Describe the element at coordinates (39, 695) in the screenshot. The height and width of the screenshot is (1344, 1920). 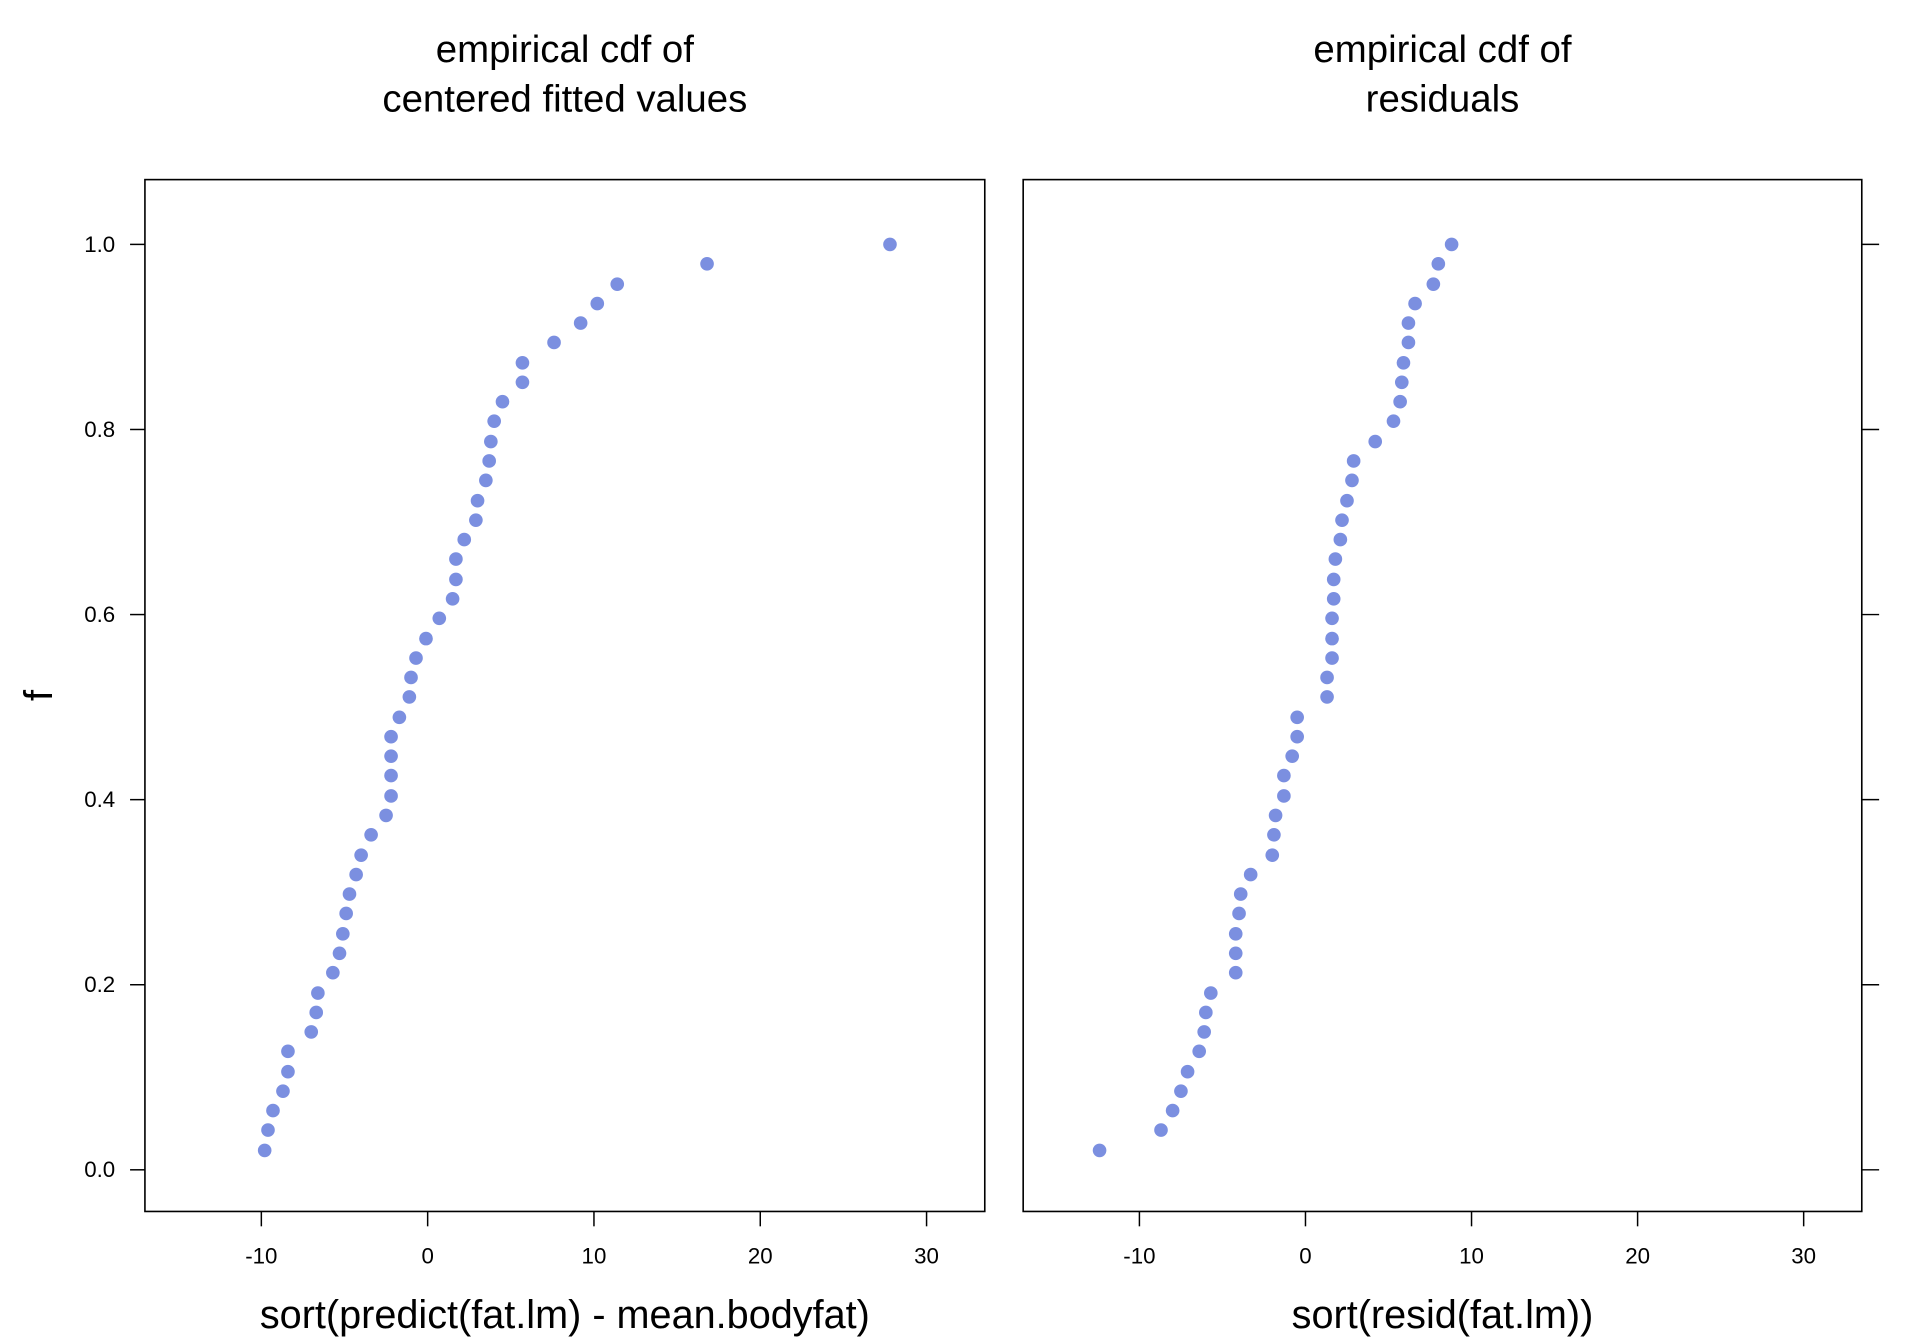
I see `y-axis-label: f` at that location.